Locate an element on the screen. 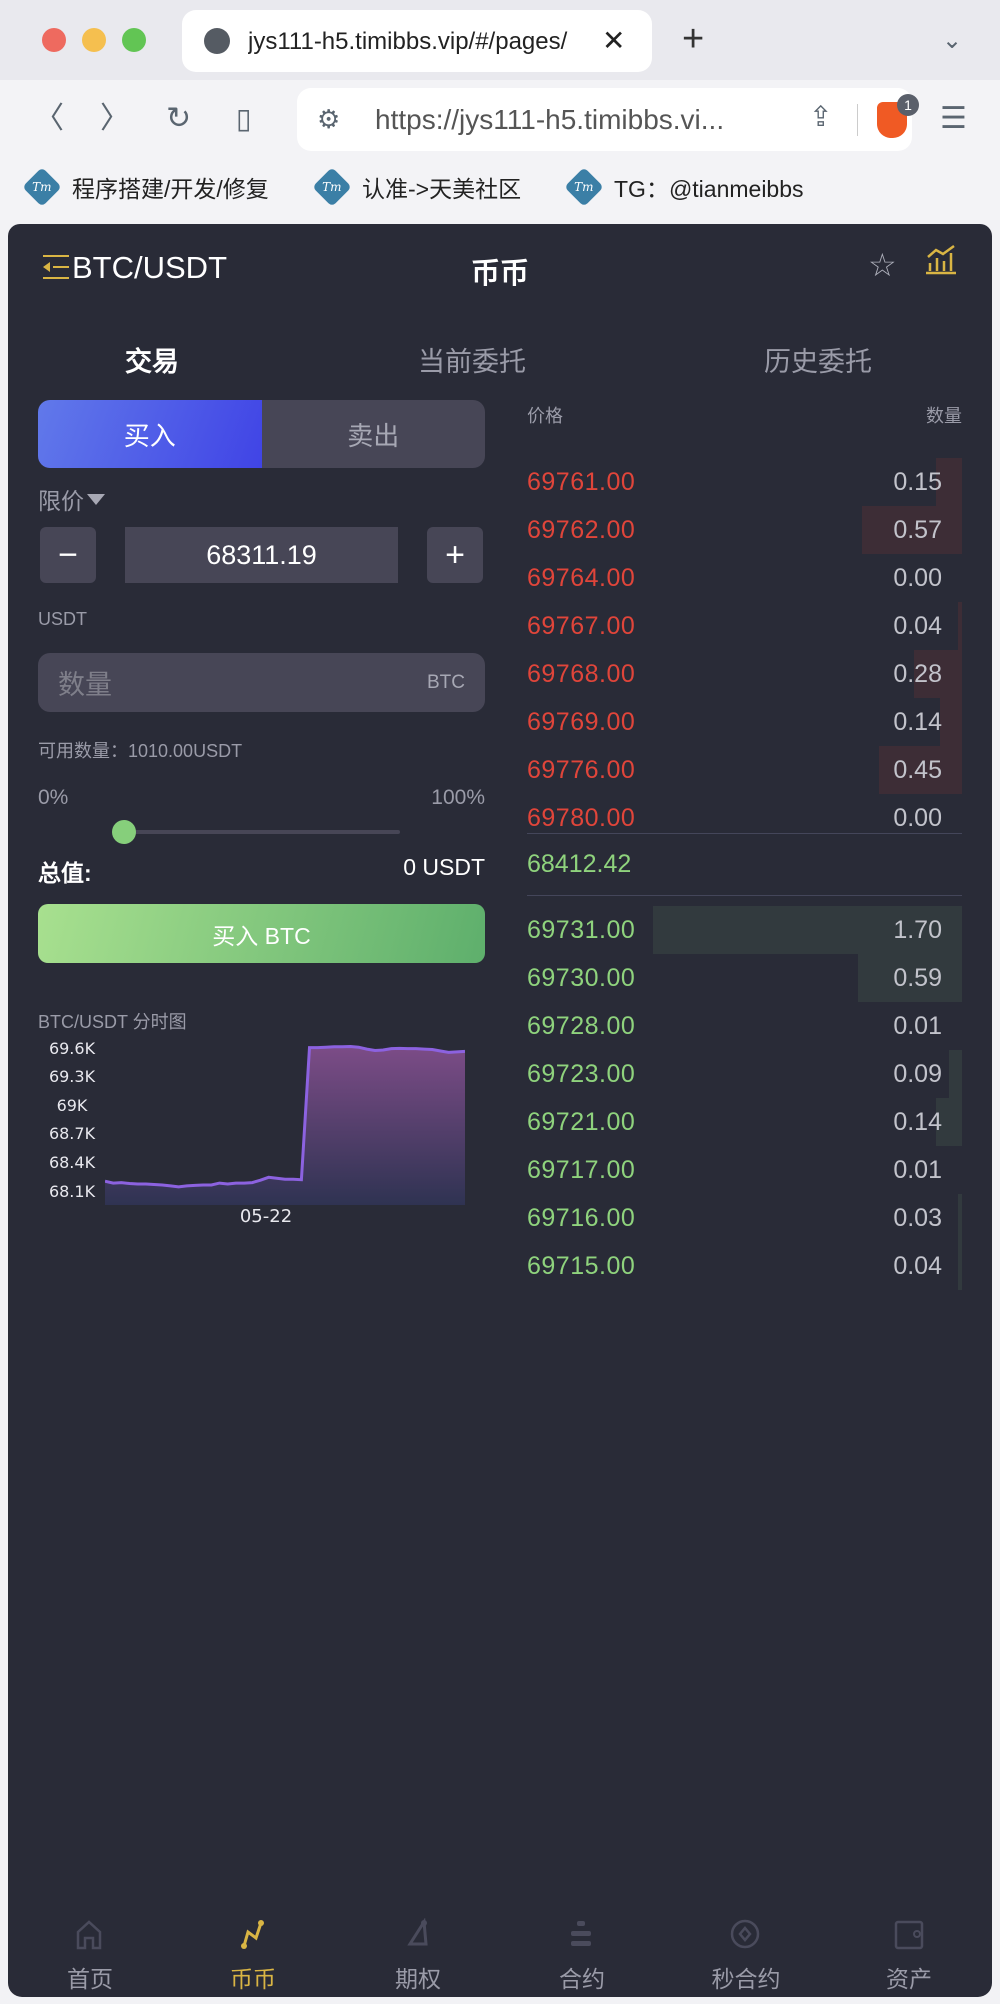 The image size is (1000, 2004). ask-price: 69761.00 is located at coordinates (581, 482).